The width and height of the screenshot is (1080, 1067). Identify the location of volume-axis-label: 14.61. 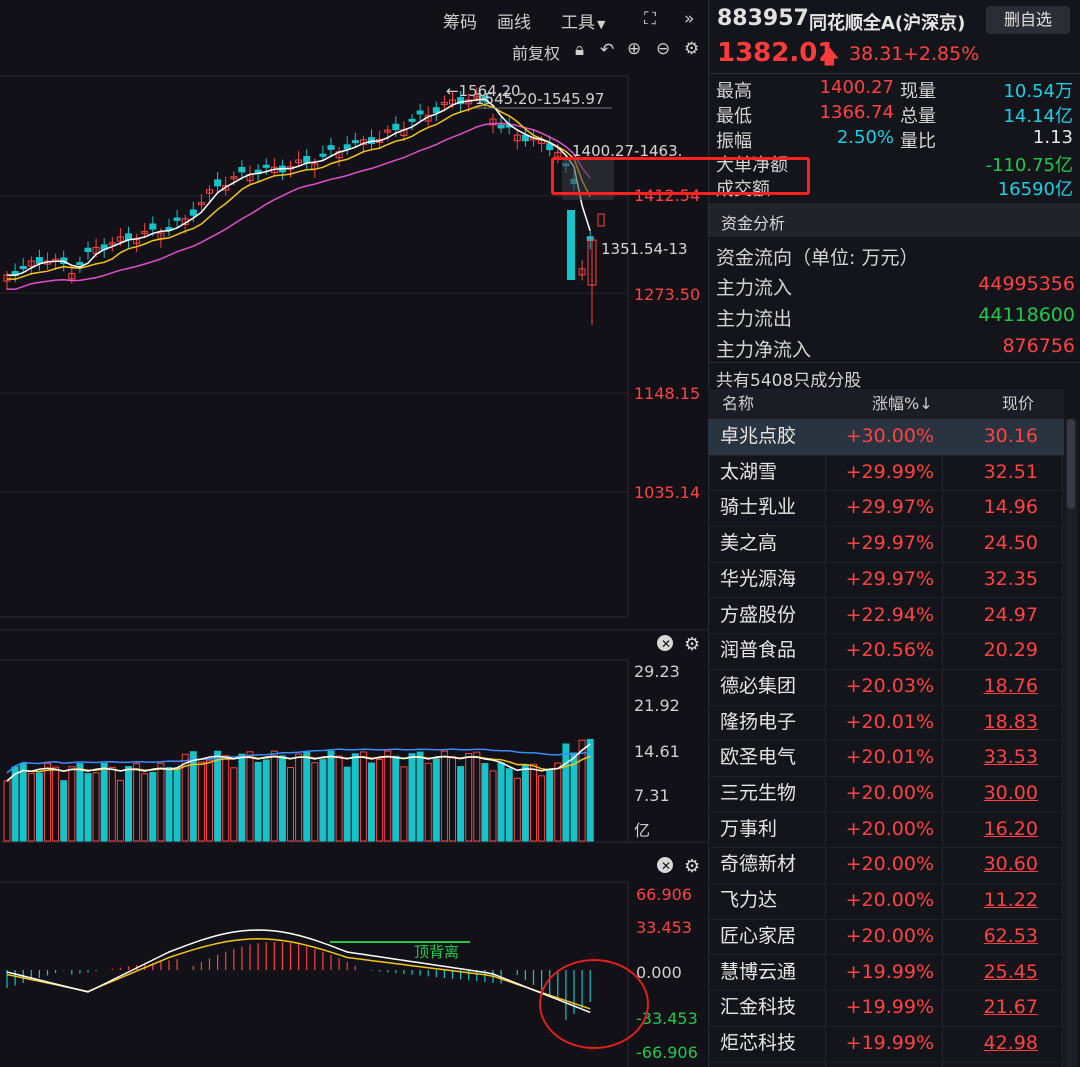
(657, 751).